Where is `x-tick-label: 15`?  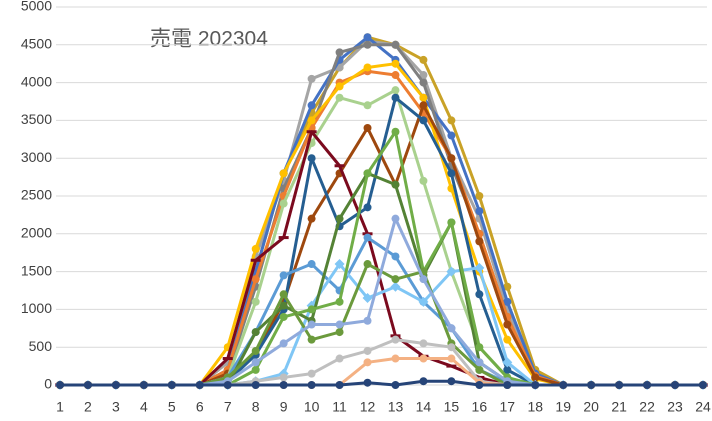
x-tick-label: 15 is located at coordinates (452, 407).